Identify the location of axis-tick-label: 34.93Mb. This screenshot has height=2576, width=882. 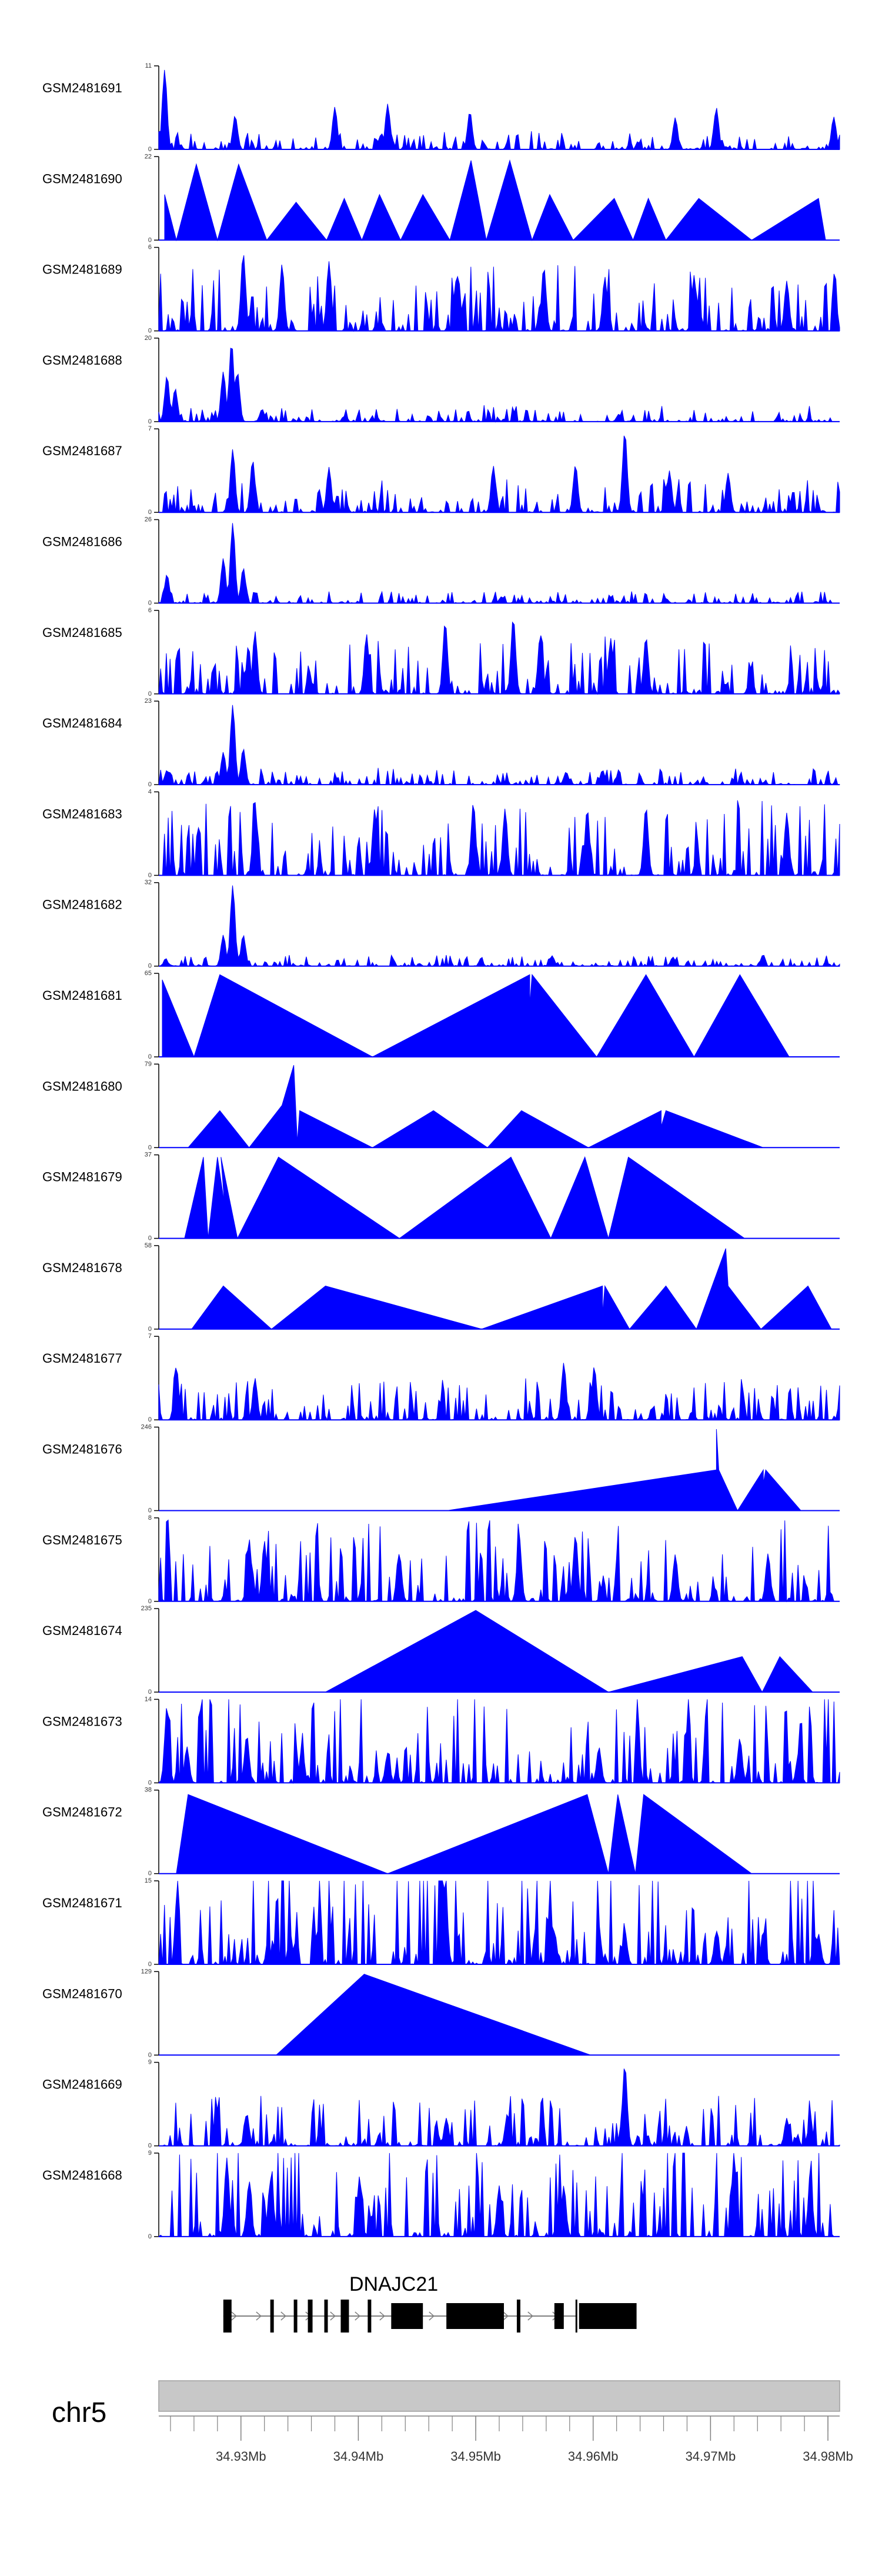
(241, 2456).